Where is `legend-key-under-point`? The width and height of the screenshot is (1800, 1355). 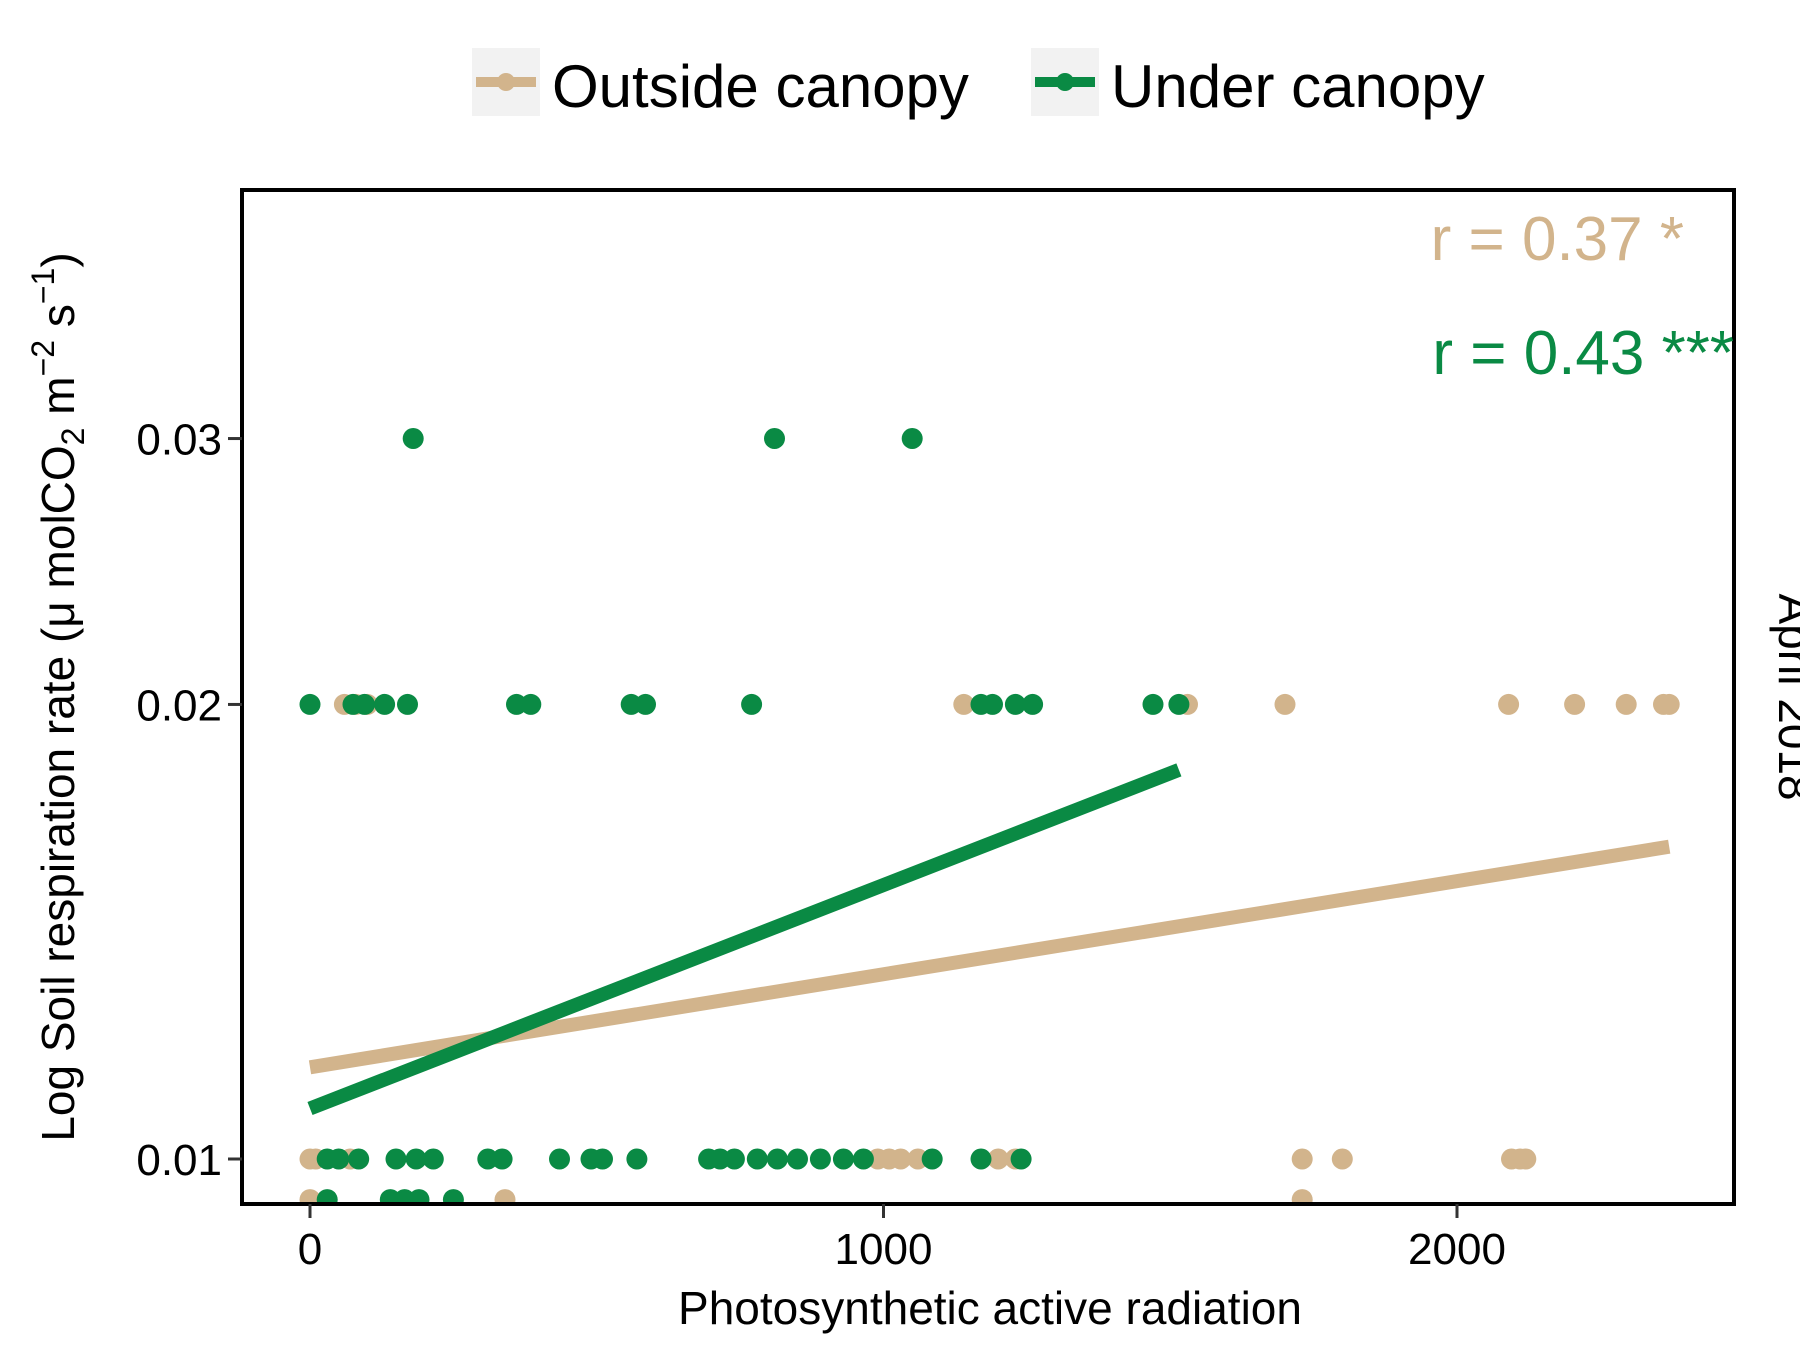
legend-key-under-point is located at coordinates (1065, 82).